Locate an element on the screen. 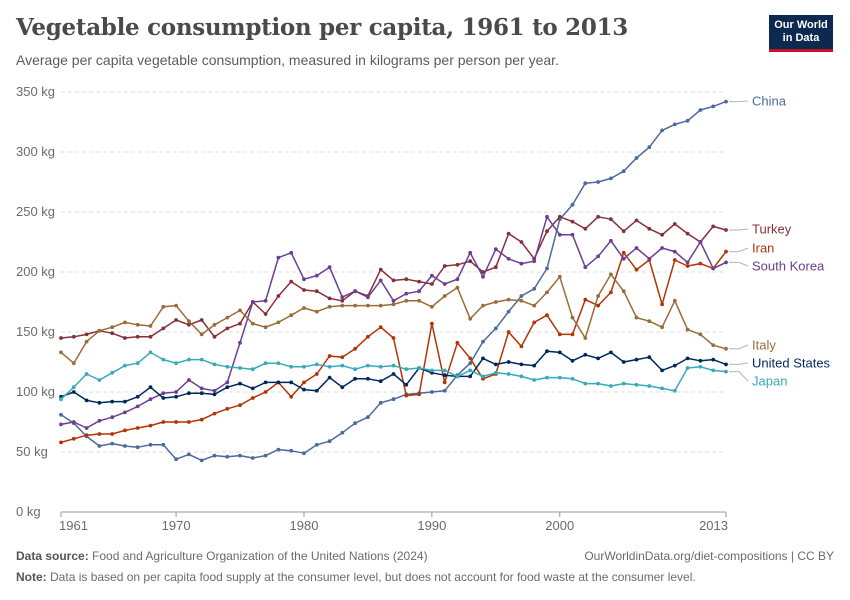  y-tick-label: 150 kg is located at coordinates (35, 331).